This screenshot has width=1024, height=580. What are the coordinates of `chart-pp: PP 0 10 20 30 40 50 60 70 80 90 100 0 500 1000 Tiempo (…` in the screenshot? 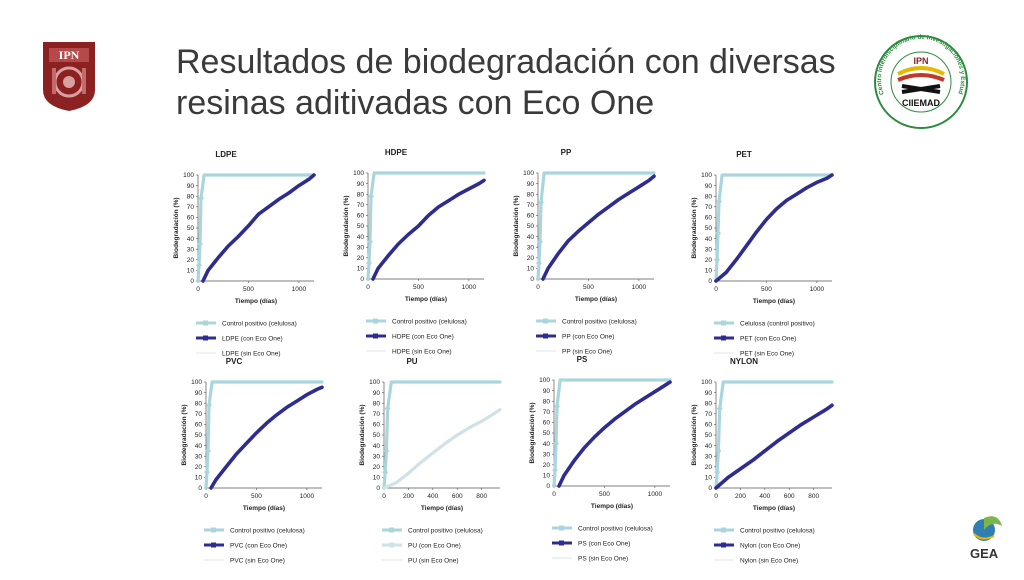 It's located at (588, 257).